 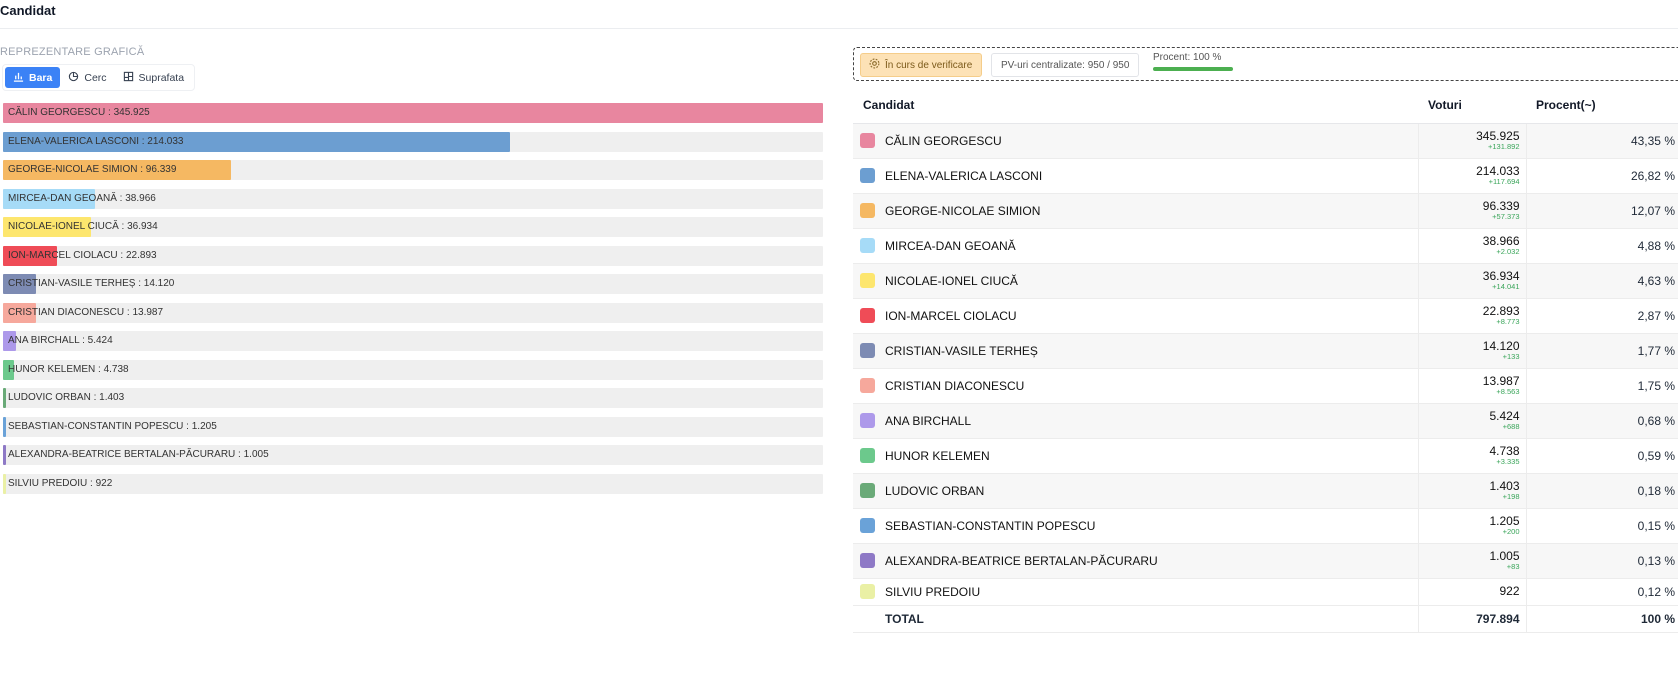 I want to click on table-row: CRISTIAN-VASILE TERHEȘ 14.120 +133 1,77 %, so click(x=1265, y=351).